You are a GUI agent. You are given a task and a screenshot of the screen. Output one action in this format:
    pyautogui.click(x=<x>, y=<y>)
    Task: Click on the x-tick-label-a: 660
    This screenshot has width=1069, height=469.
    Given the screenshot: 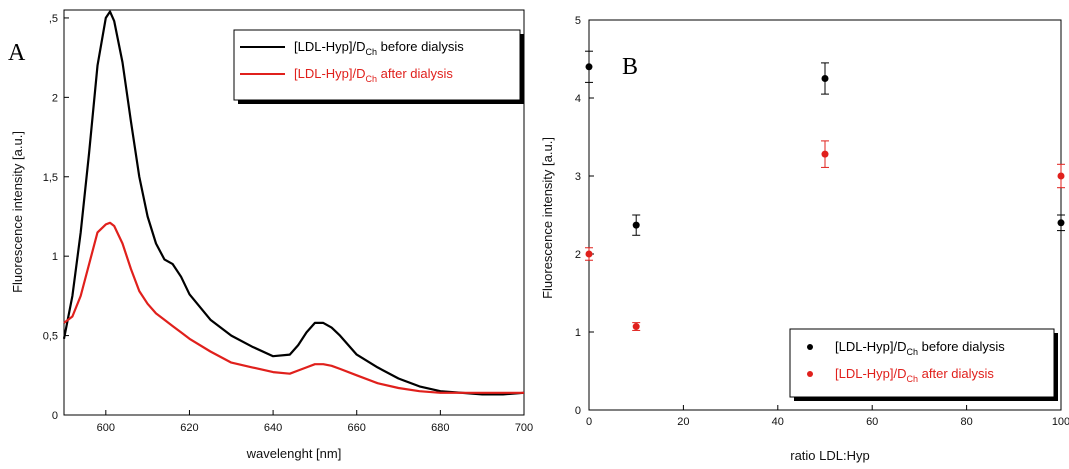 What is the action you would take?
    pyautogui.click(x=357, y=428)
    